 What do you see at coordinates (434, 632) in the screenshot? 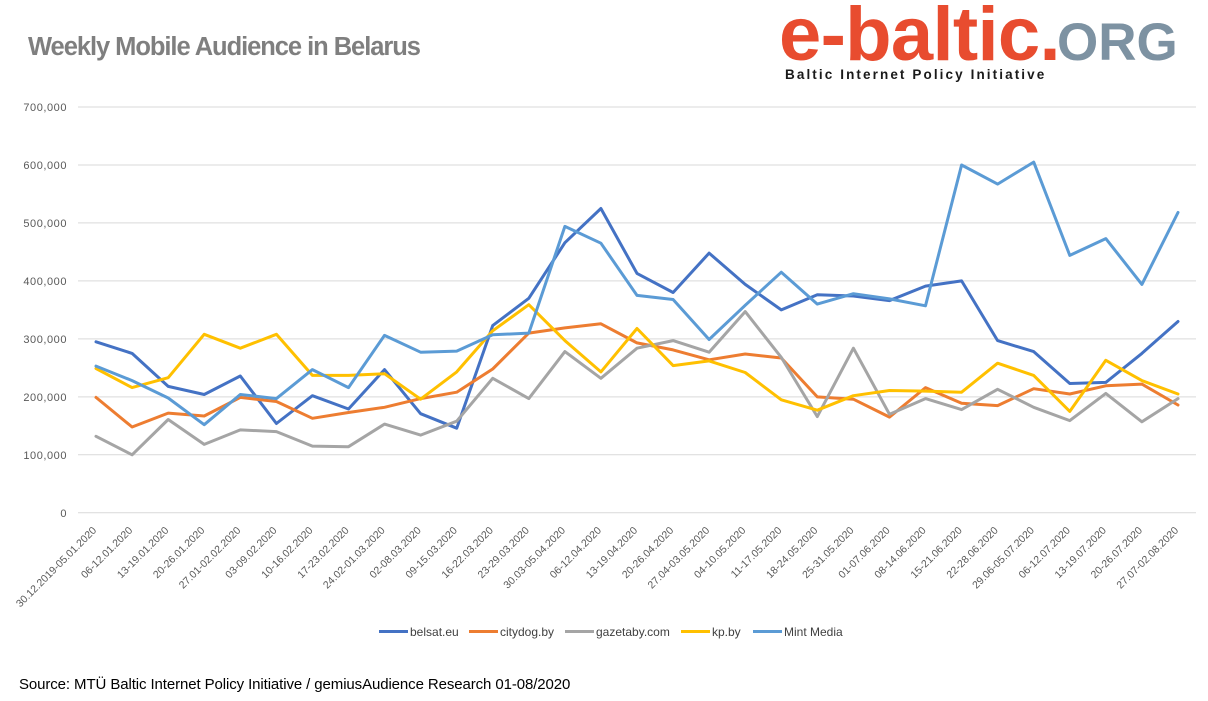
I see `svg-text: belsat.eu` at bounding box center [434, 632].